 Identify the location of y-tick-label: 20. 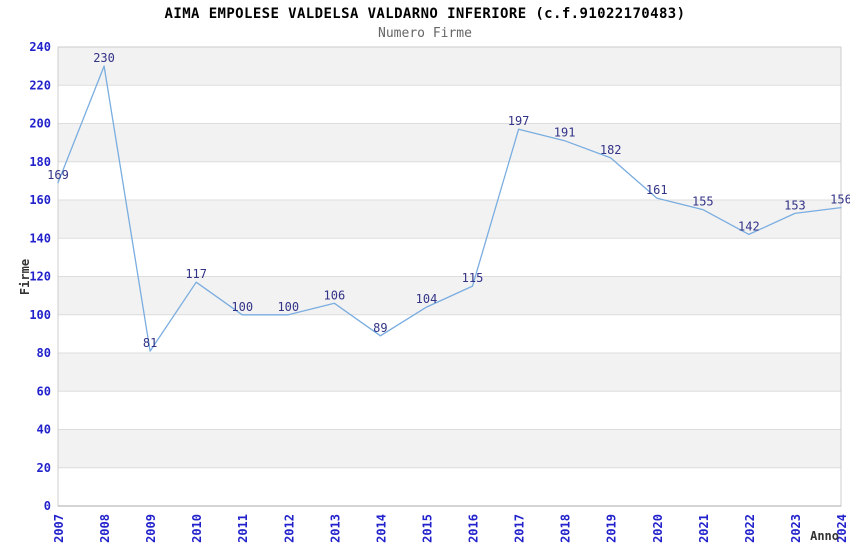
(44, 468).